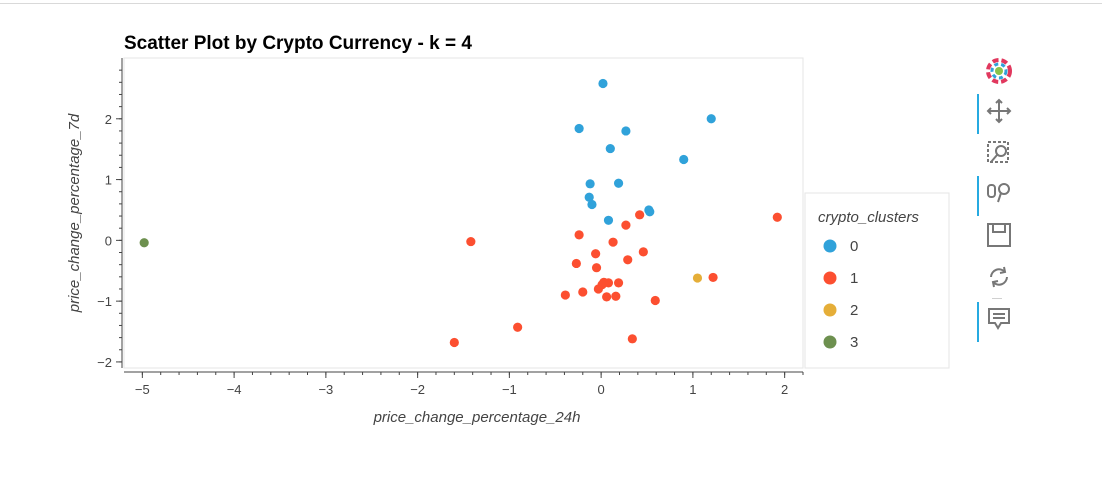  I want to click on legend-label-0: 0, so click(854, 246).